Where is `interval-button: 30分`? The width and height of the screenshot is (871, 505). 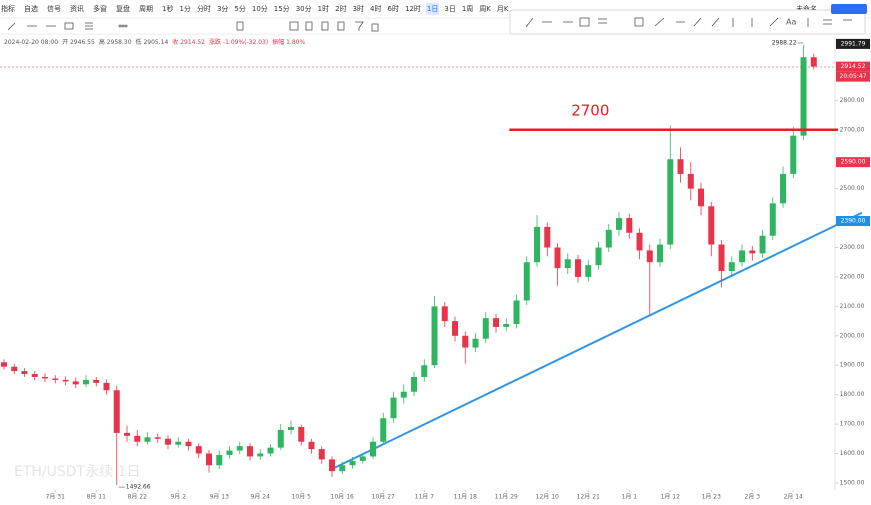
interval-button: 30分 is located at coordinates (303, 9).